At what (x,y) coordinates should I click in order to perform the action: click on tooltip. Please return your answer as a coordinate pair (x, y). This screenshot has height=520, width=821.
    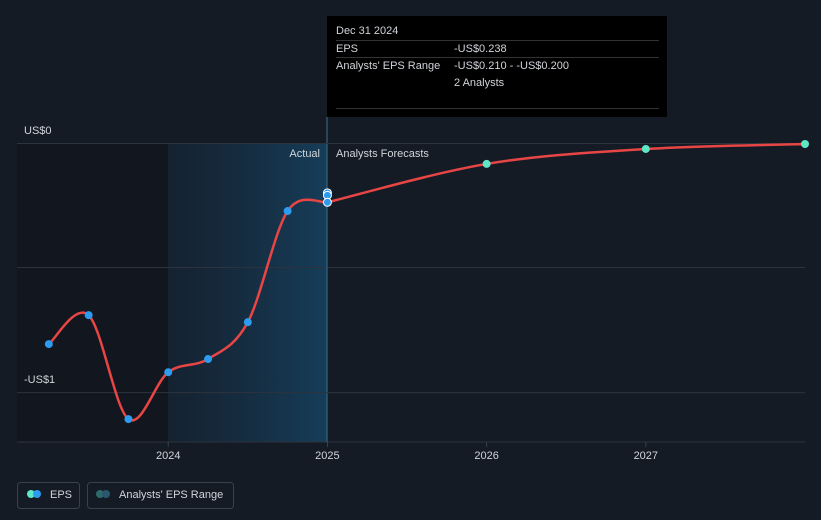
    Looking at the image, I should click on (497, 66).